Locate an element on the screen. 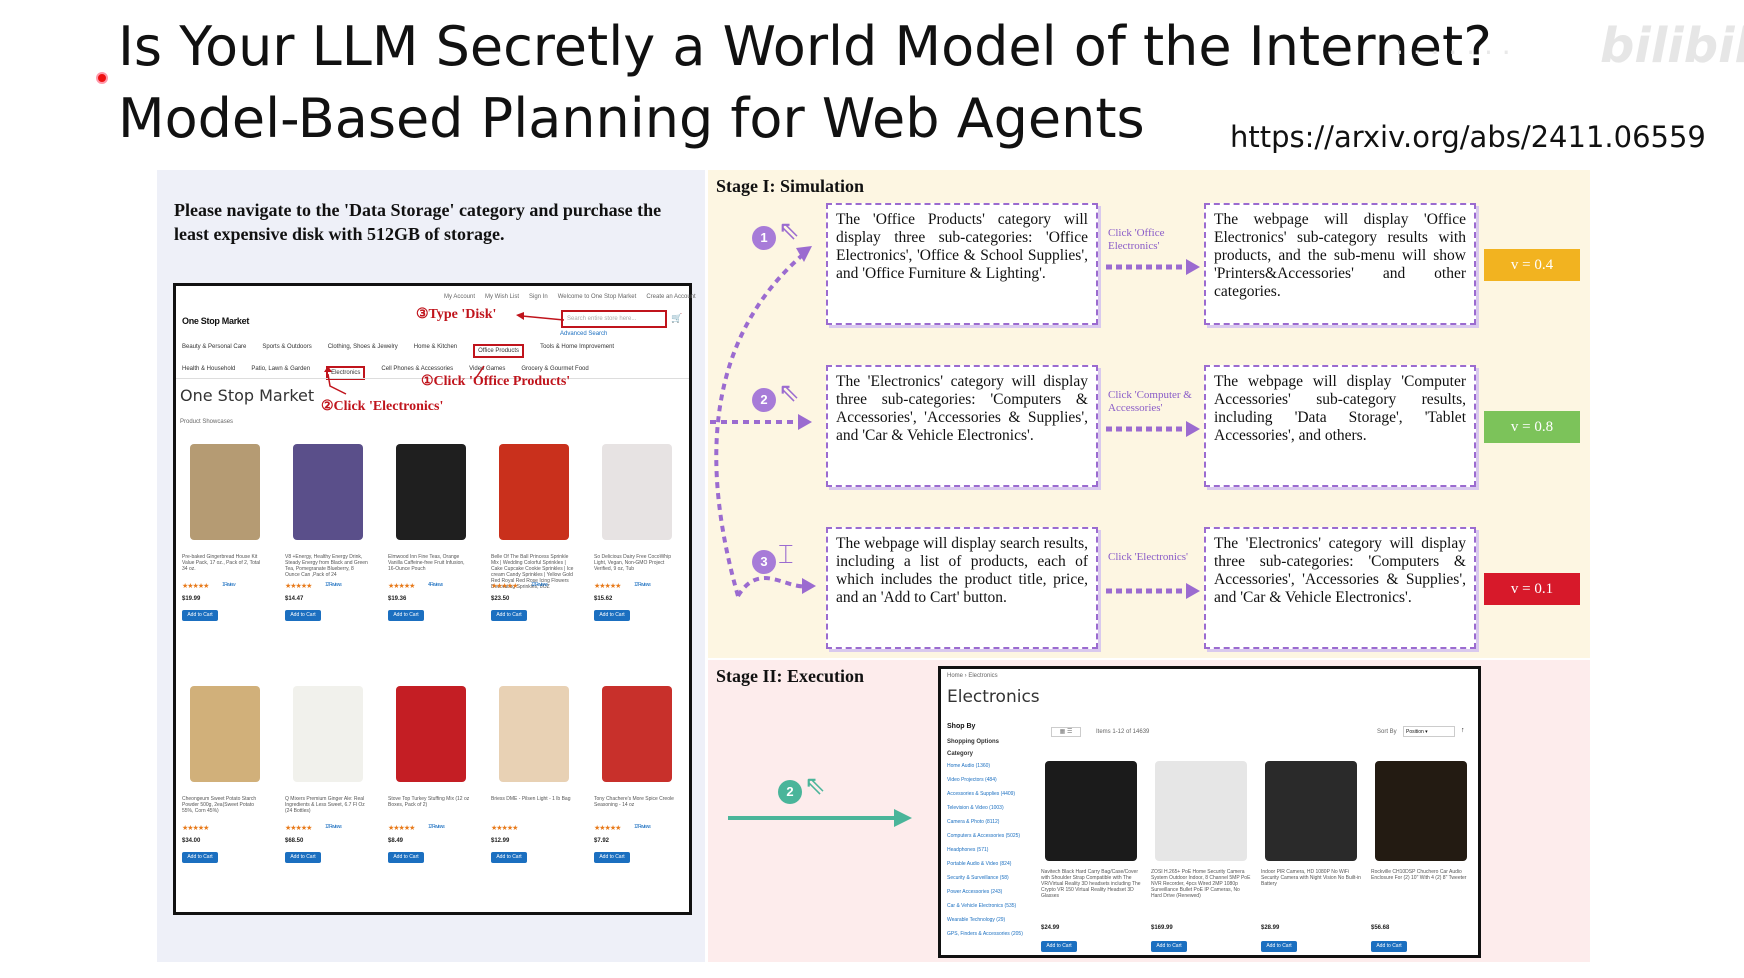 This screenshot has height=978, width=1744. sim-click-action: Click 'Electronics' is located at coordinates (1148, 557).